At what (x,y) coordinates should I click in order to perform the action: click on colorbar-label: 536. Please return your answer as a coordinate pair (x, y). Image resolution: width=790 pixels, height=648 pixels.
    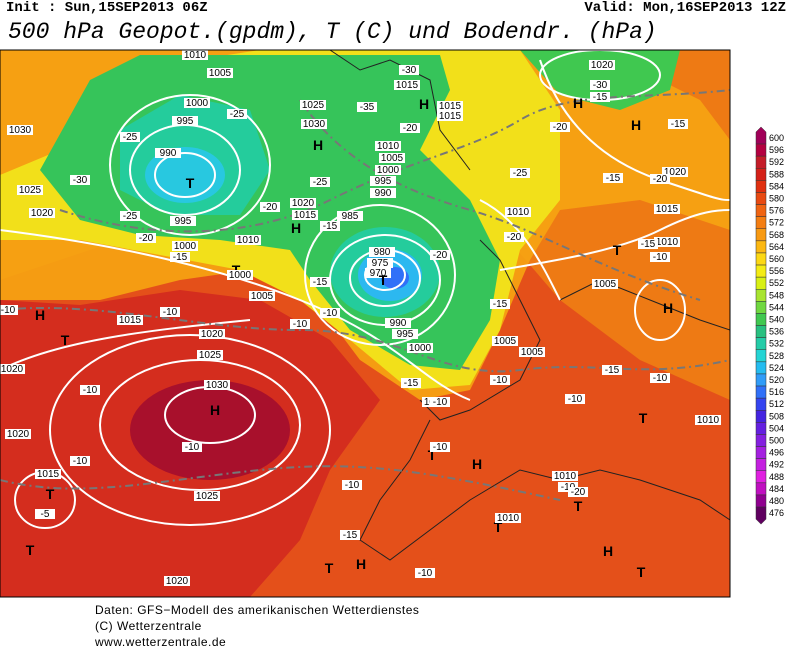
    Looking at the image, I should click on (776, 332).